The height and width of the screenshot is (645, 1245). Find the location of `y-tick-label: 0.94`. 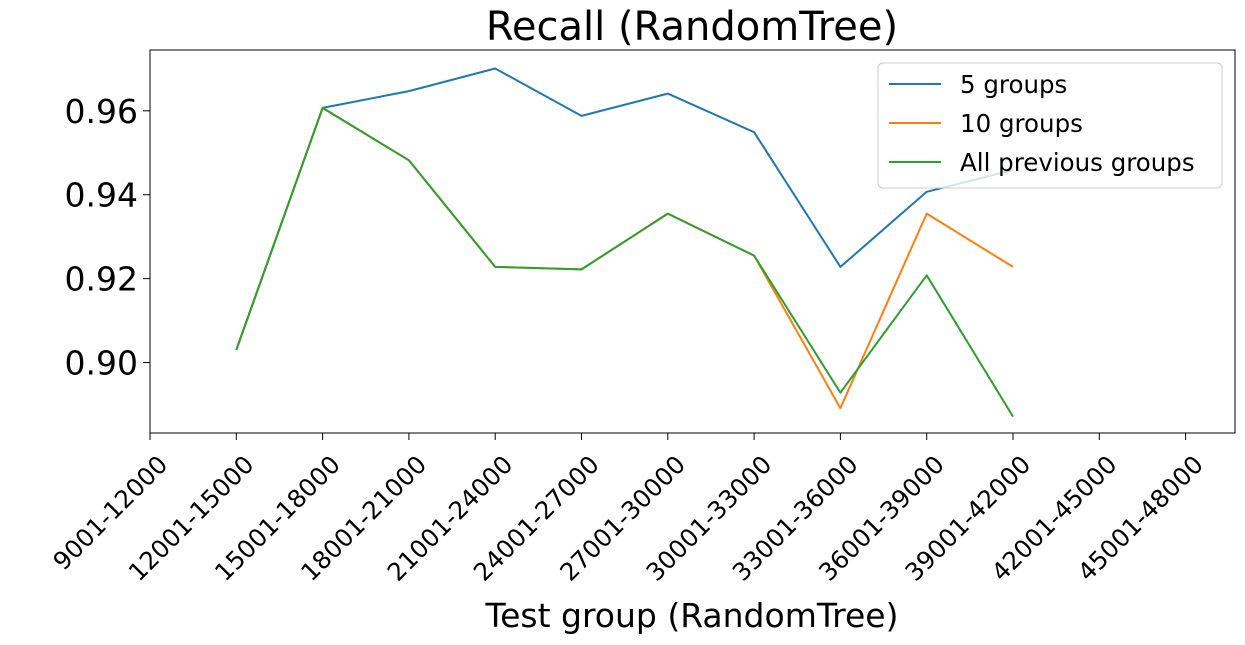

y-tick-label: 0.94 is located at coordinates (101, 195).